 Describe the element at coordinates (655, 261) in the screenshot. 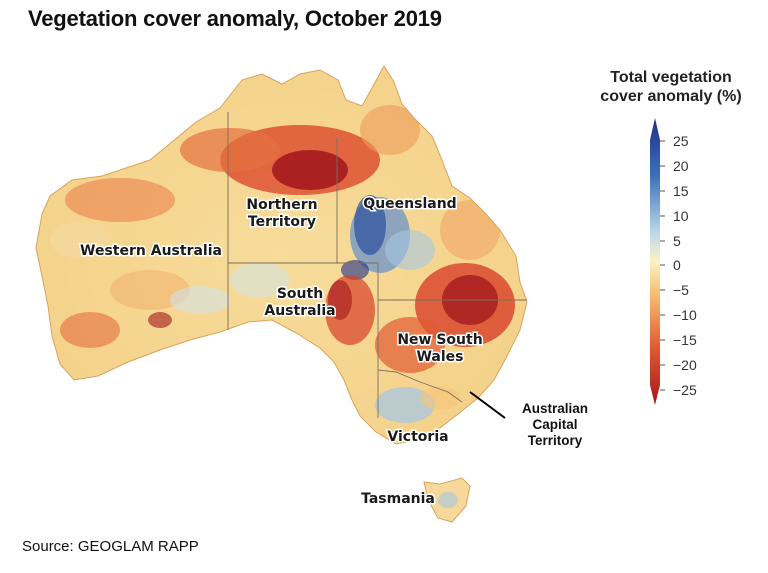

I see `legend-colorbar` at that location.